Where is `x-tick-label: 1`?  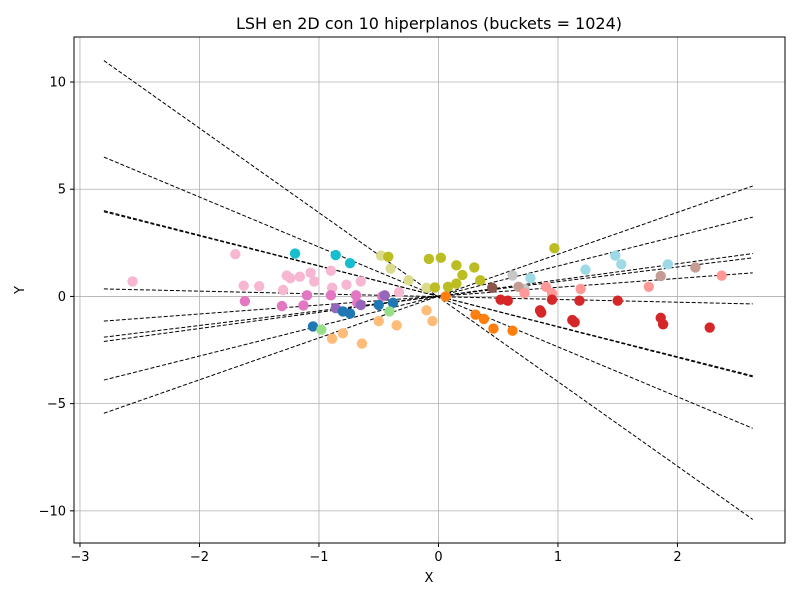 x-tick-label: 1 is located at coordinates (558, 557).